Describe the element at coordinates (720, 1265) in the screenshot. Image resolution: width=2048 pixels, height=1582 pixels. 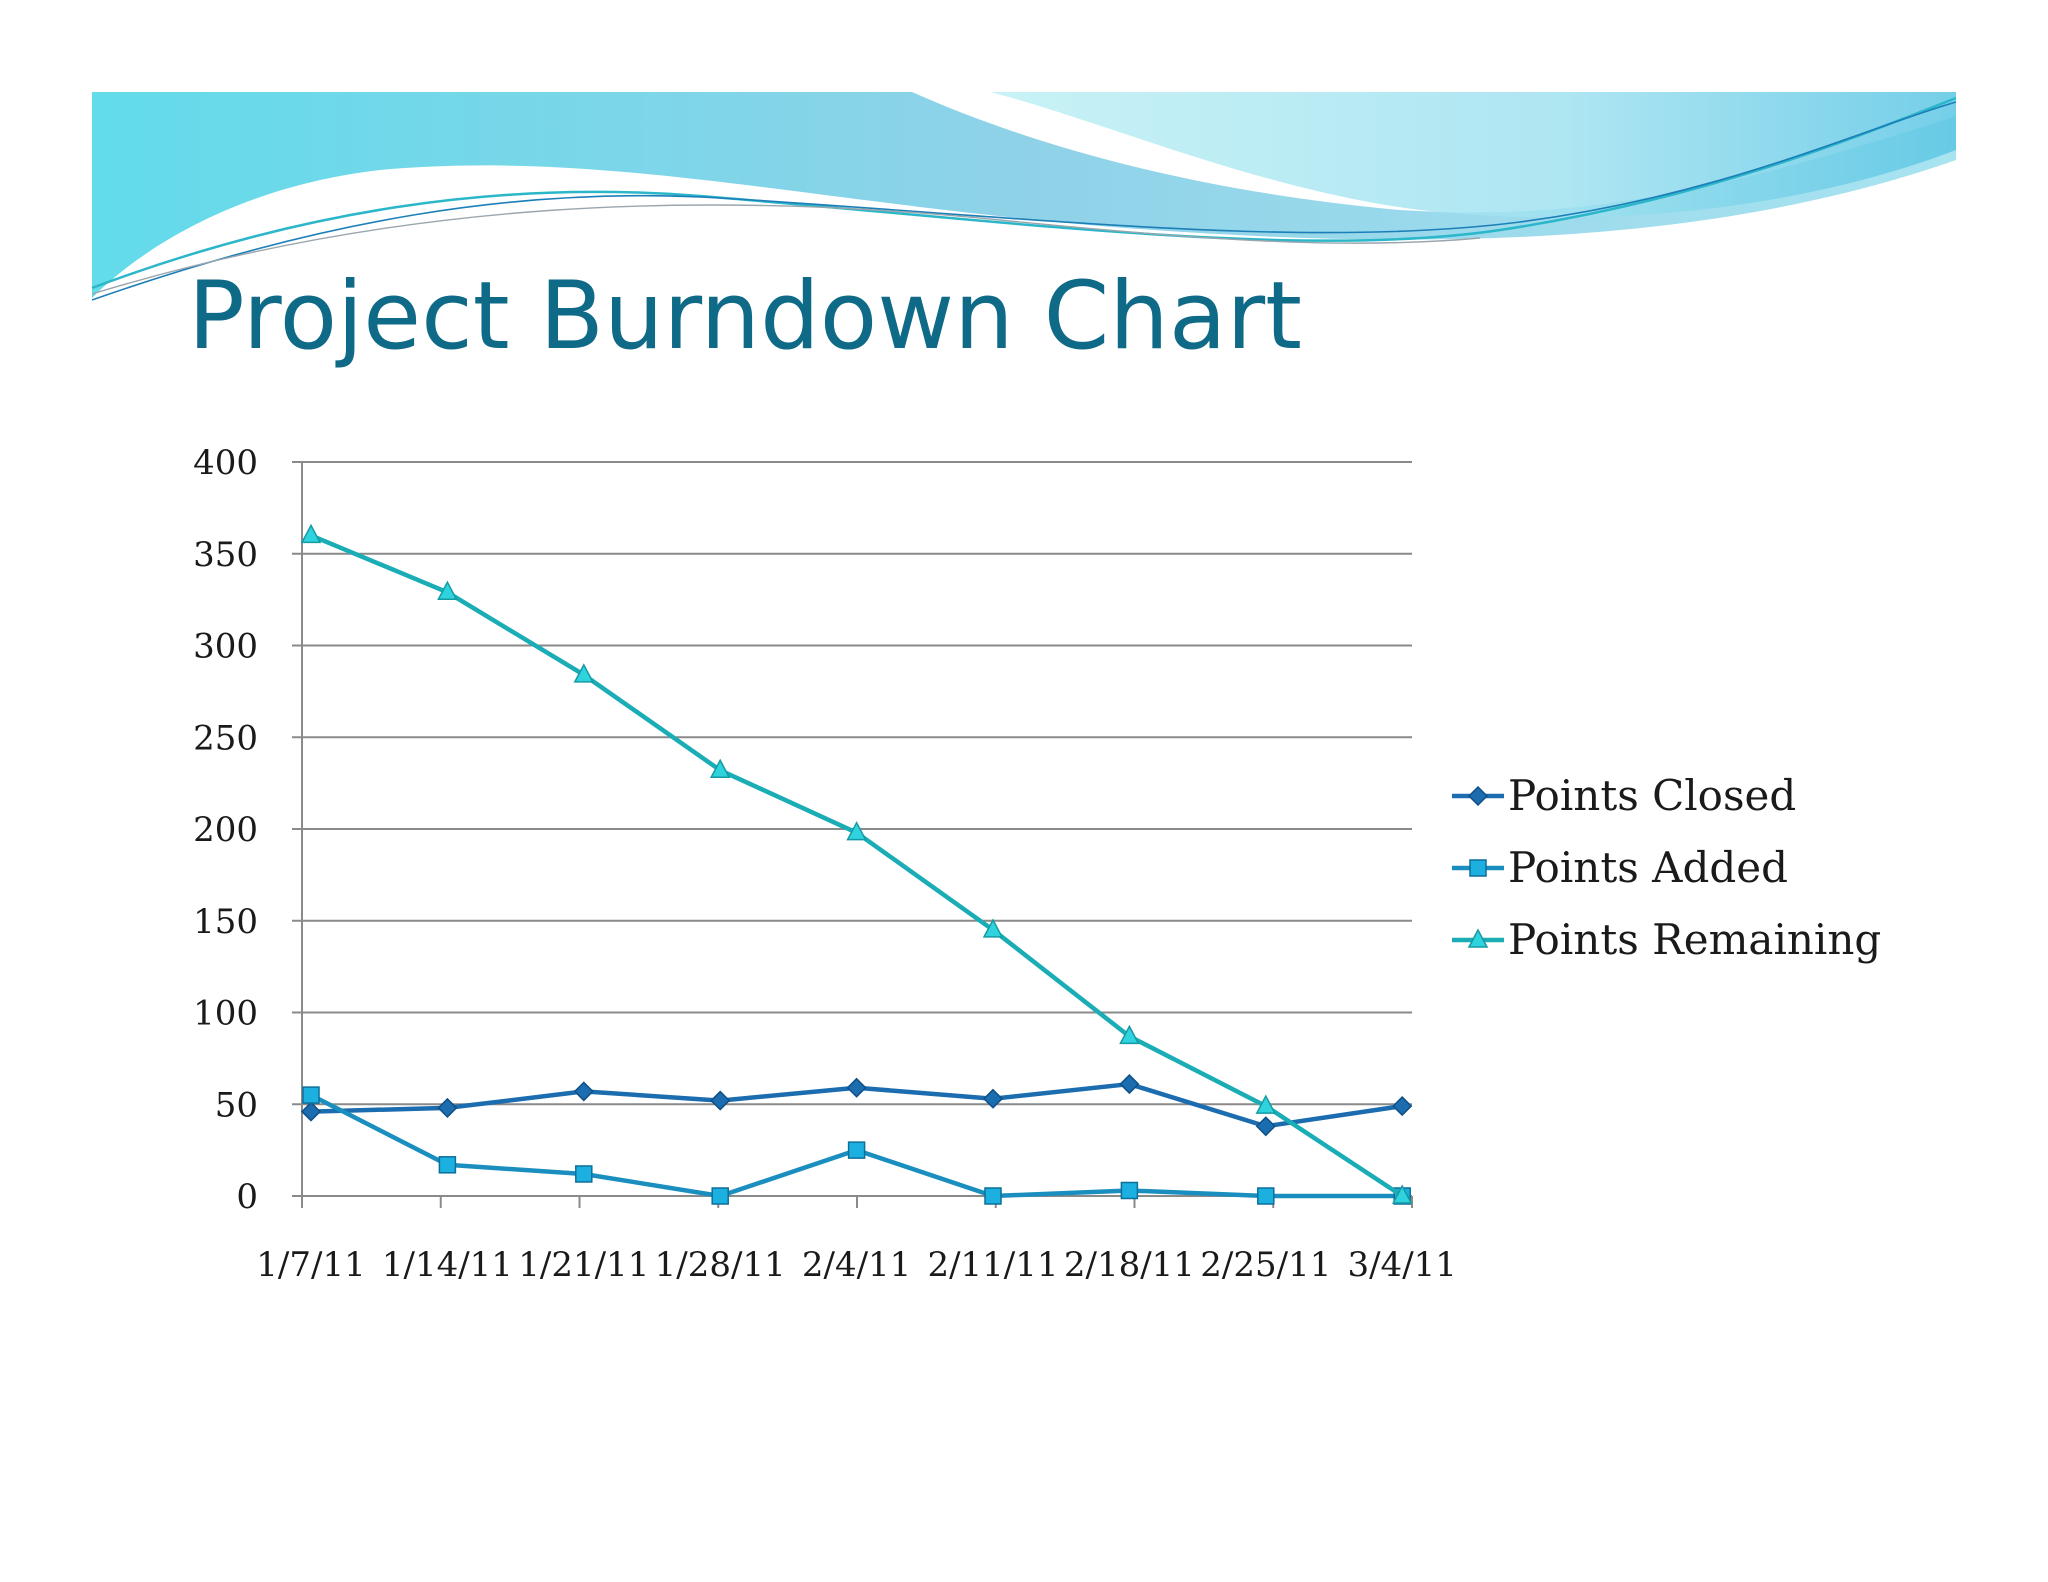
I see `x-tick-label: 1/28/11` at that location.